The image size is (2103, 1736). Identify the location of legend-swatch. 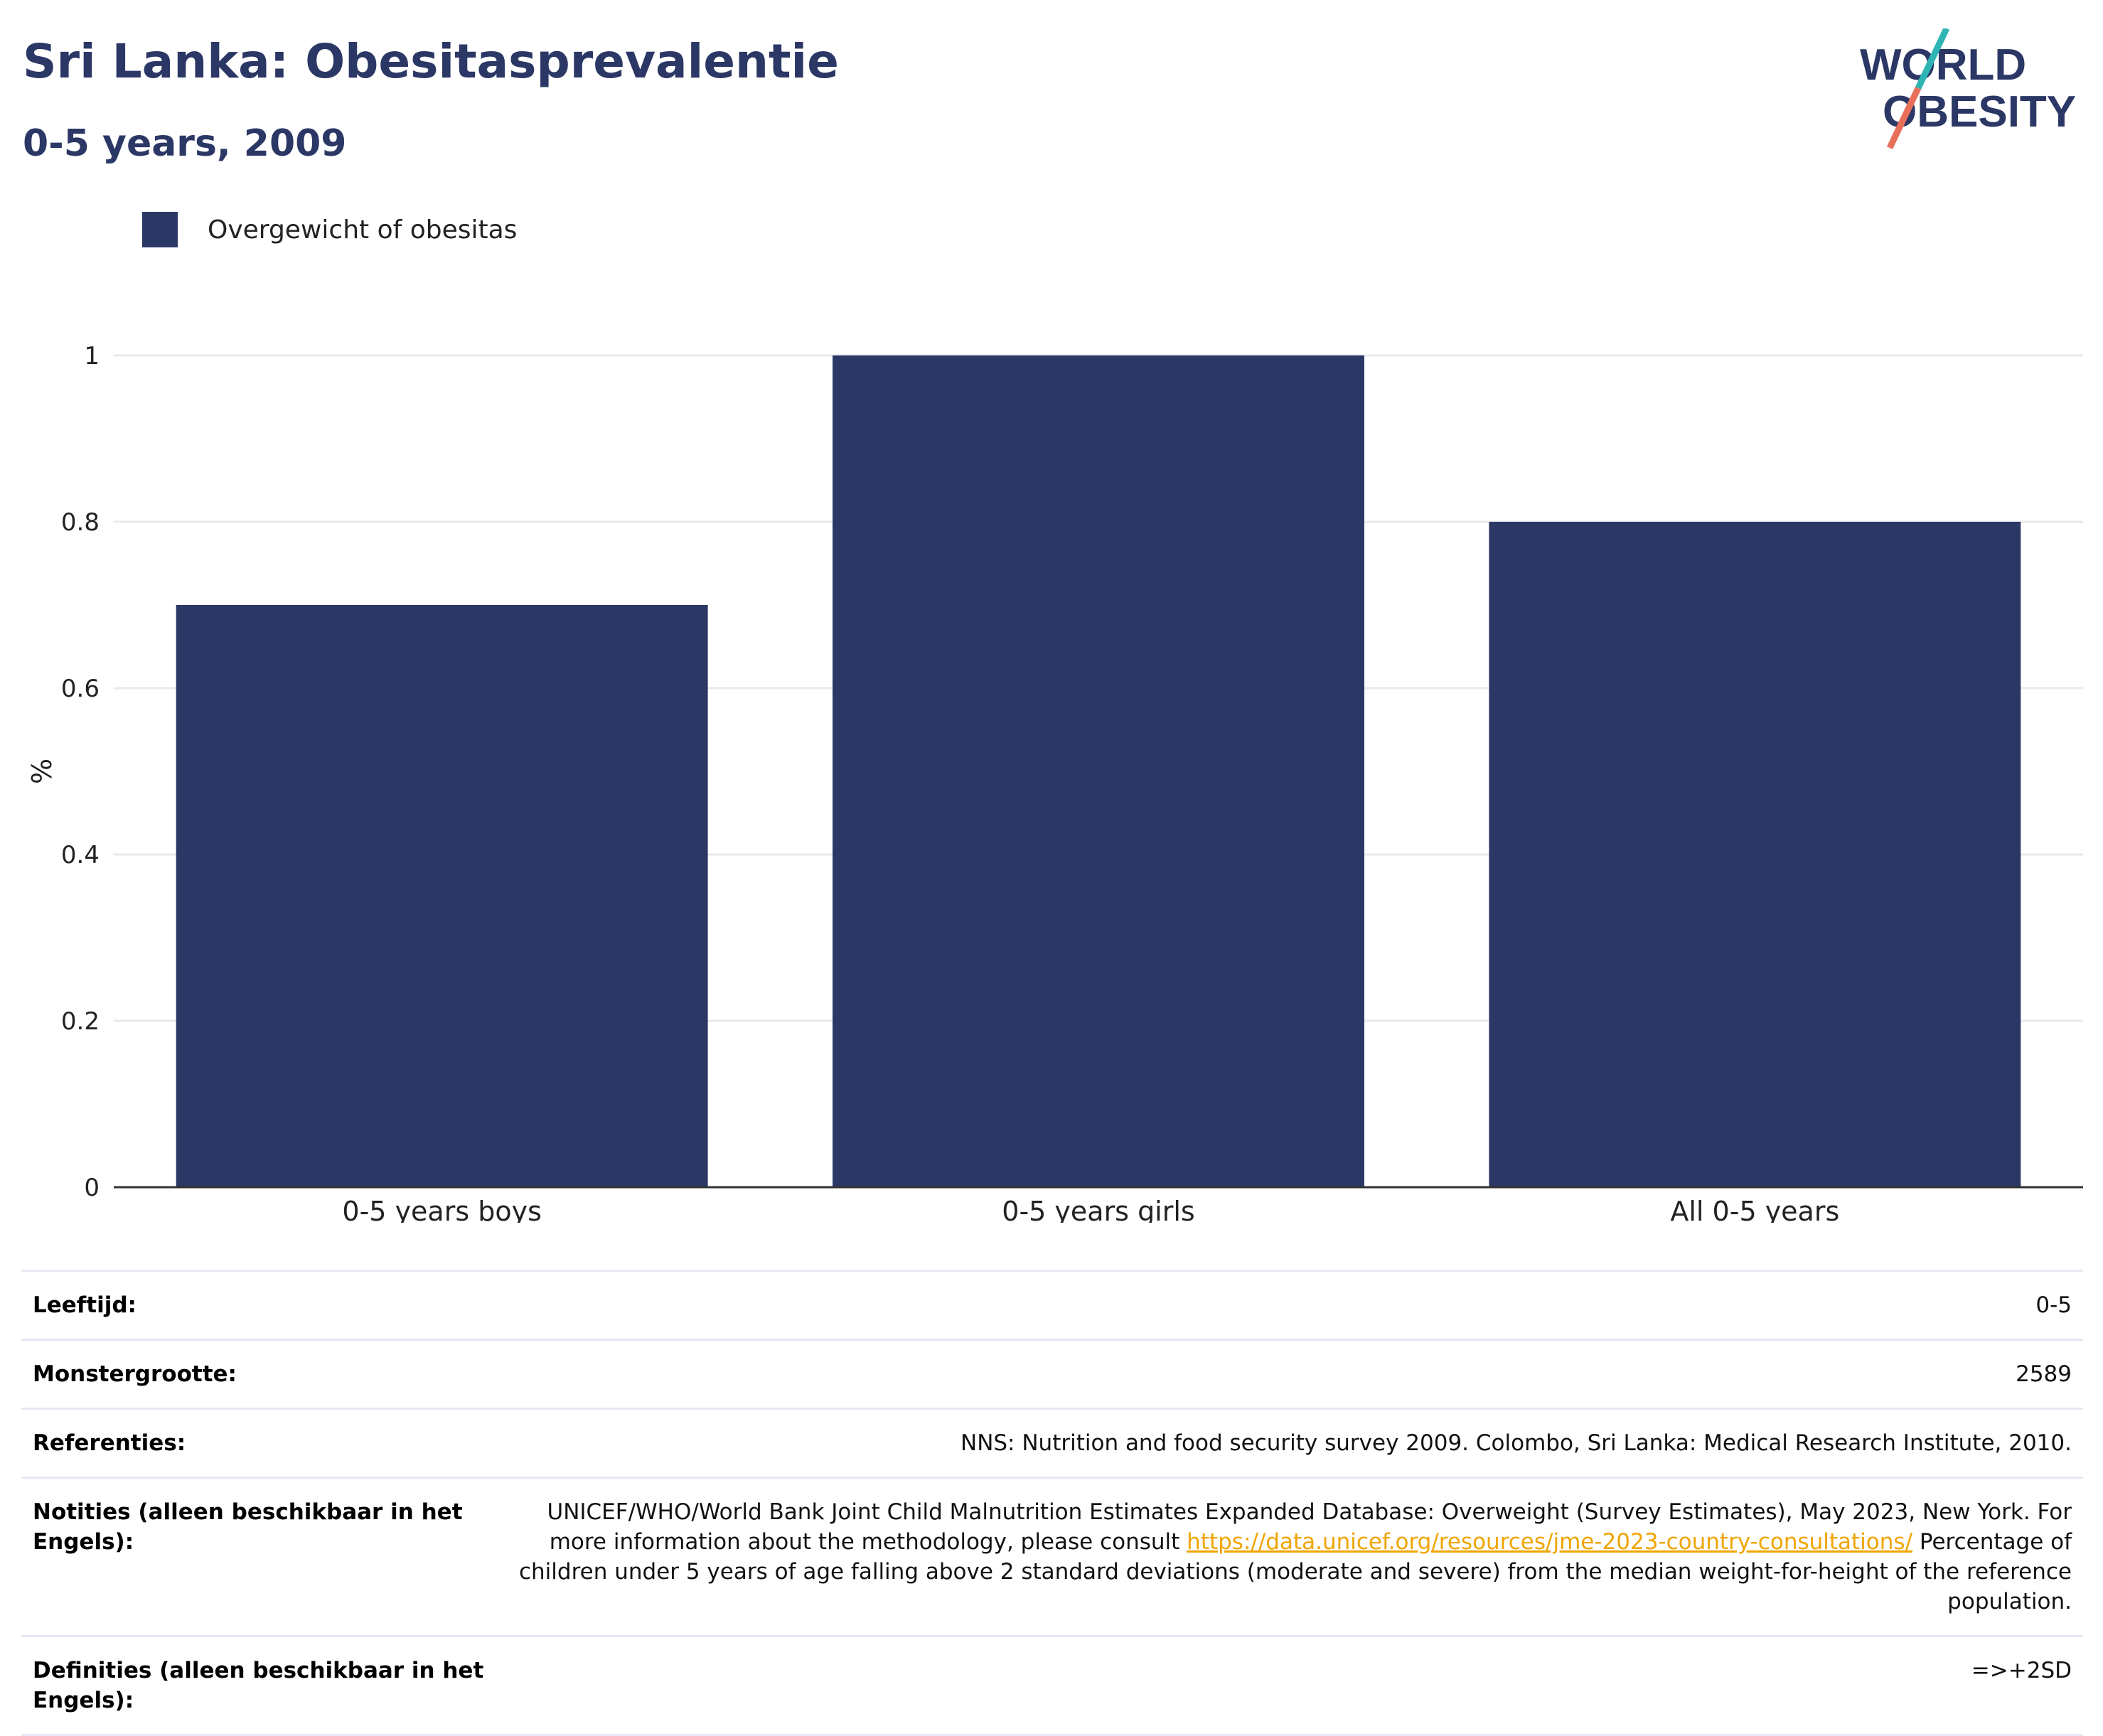
(160, 229).